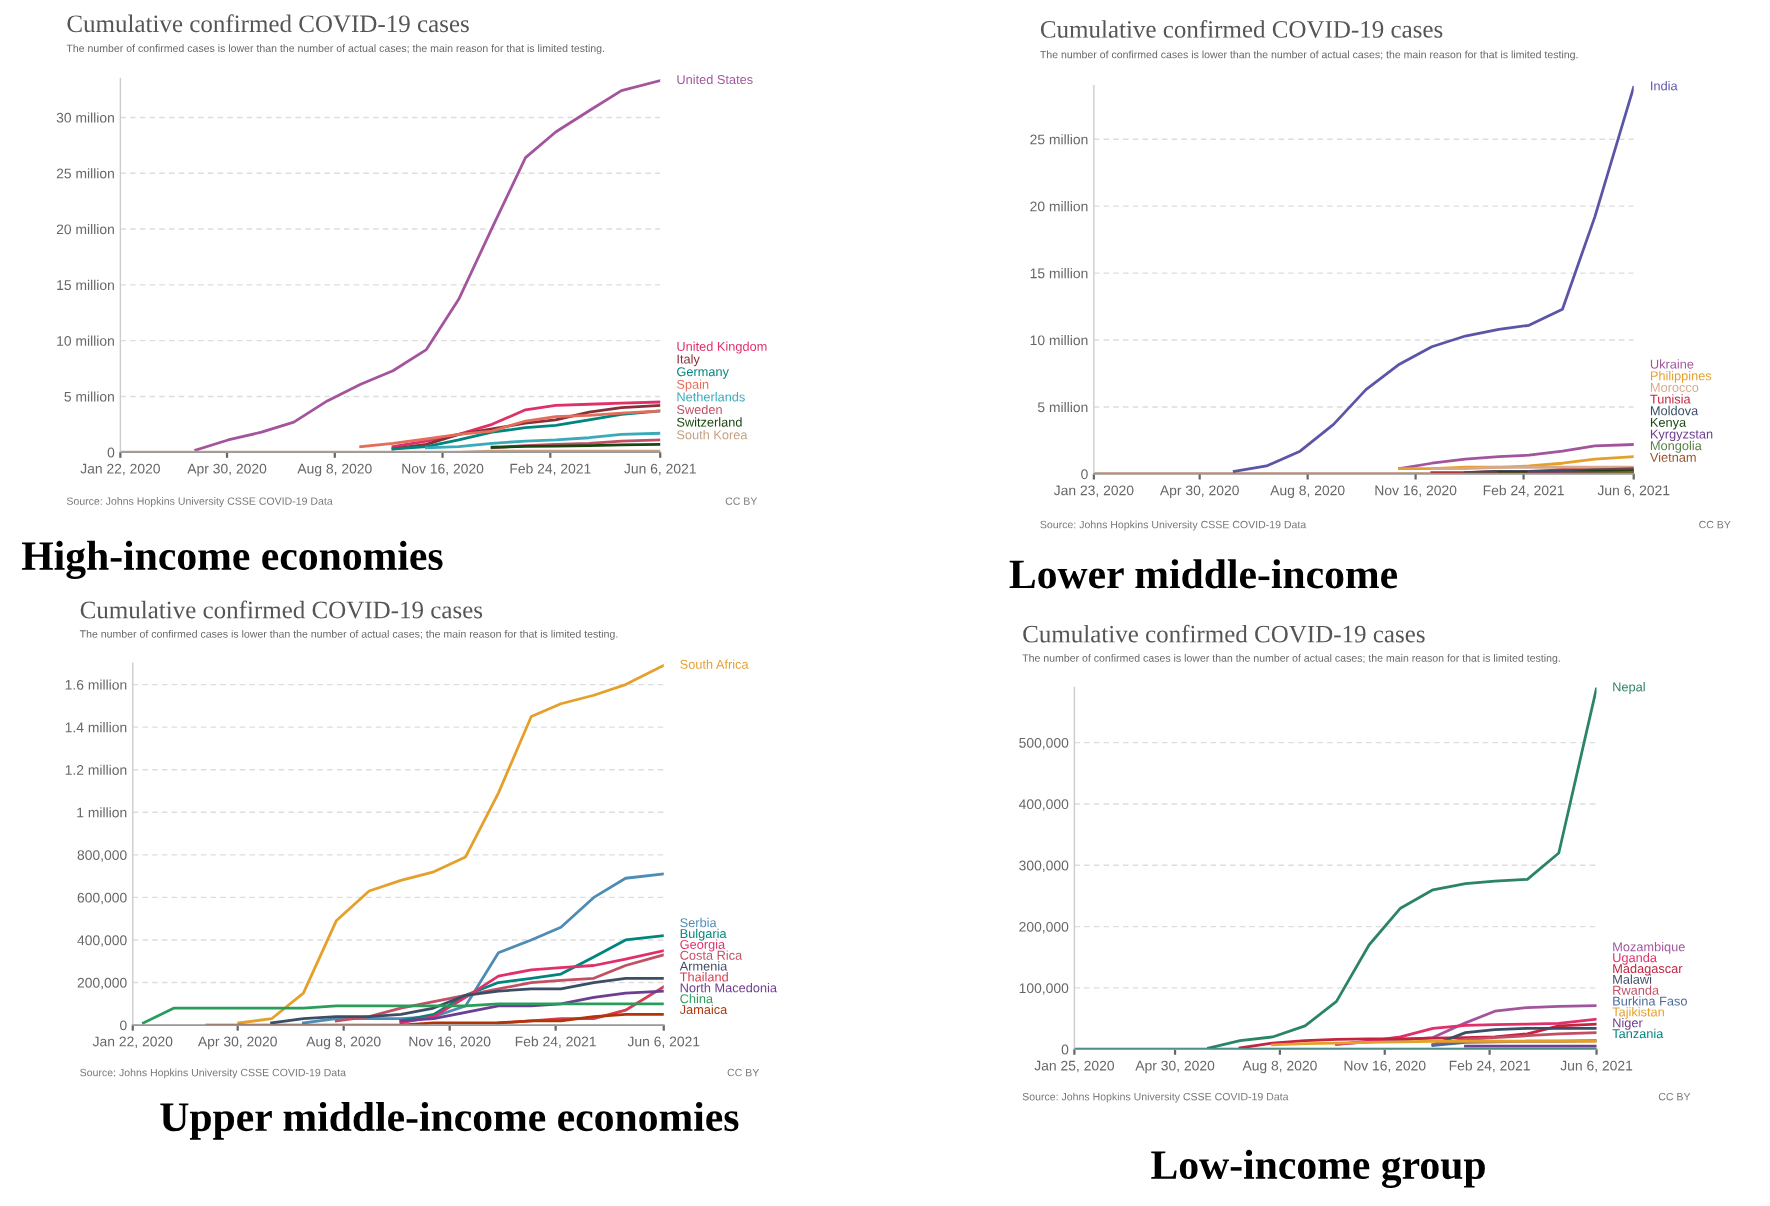 Image resolution: width=1770 pixels, height=1206 pixels. Describe the element at coordinates (1203, 574) in the screenshot. I see `text: Lower middle-income` at that location.